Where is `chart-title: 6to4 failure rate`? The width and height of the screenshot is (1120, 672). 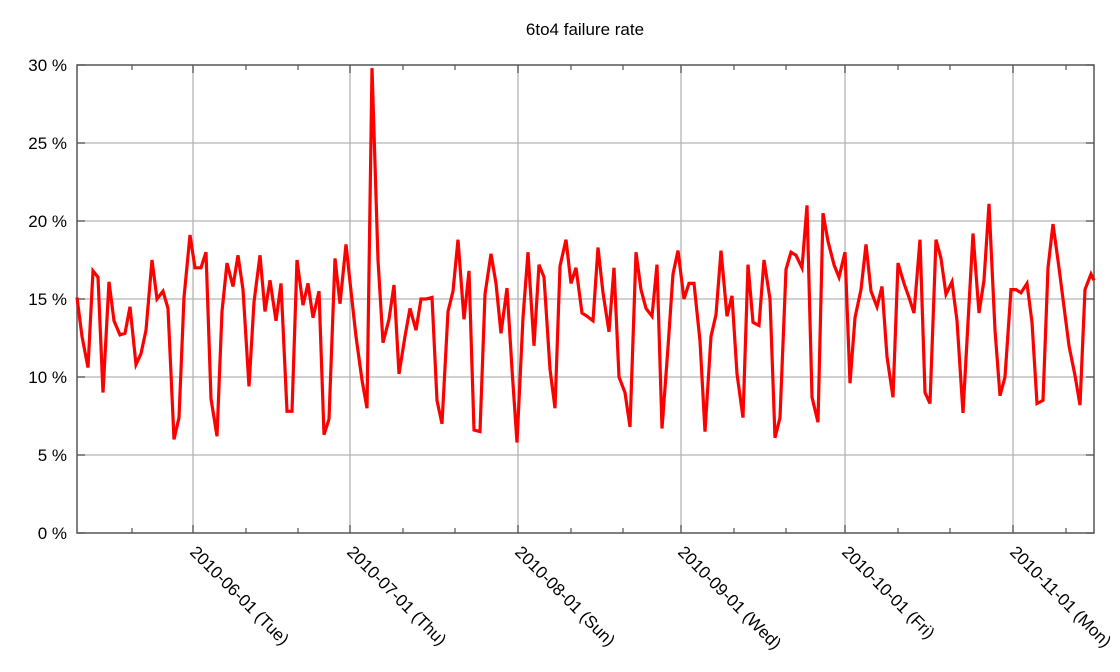 chart-title: 6to4 failure rate is located at coordinates (585, 29).